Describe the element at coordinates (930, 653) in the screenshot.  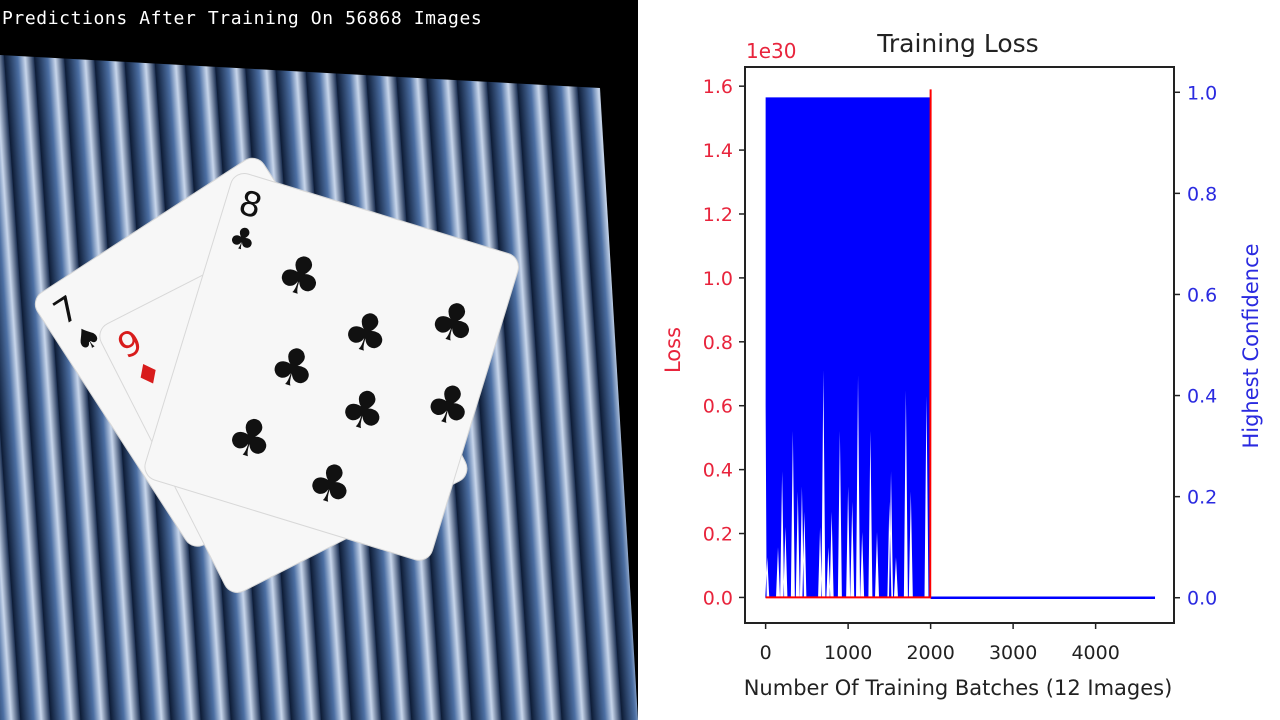
I see `x-tick-label: 2000` at that location.